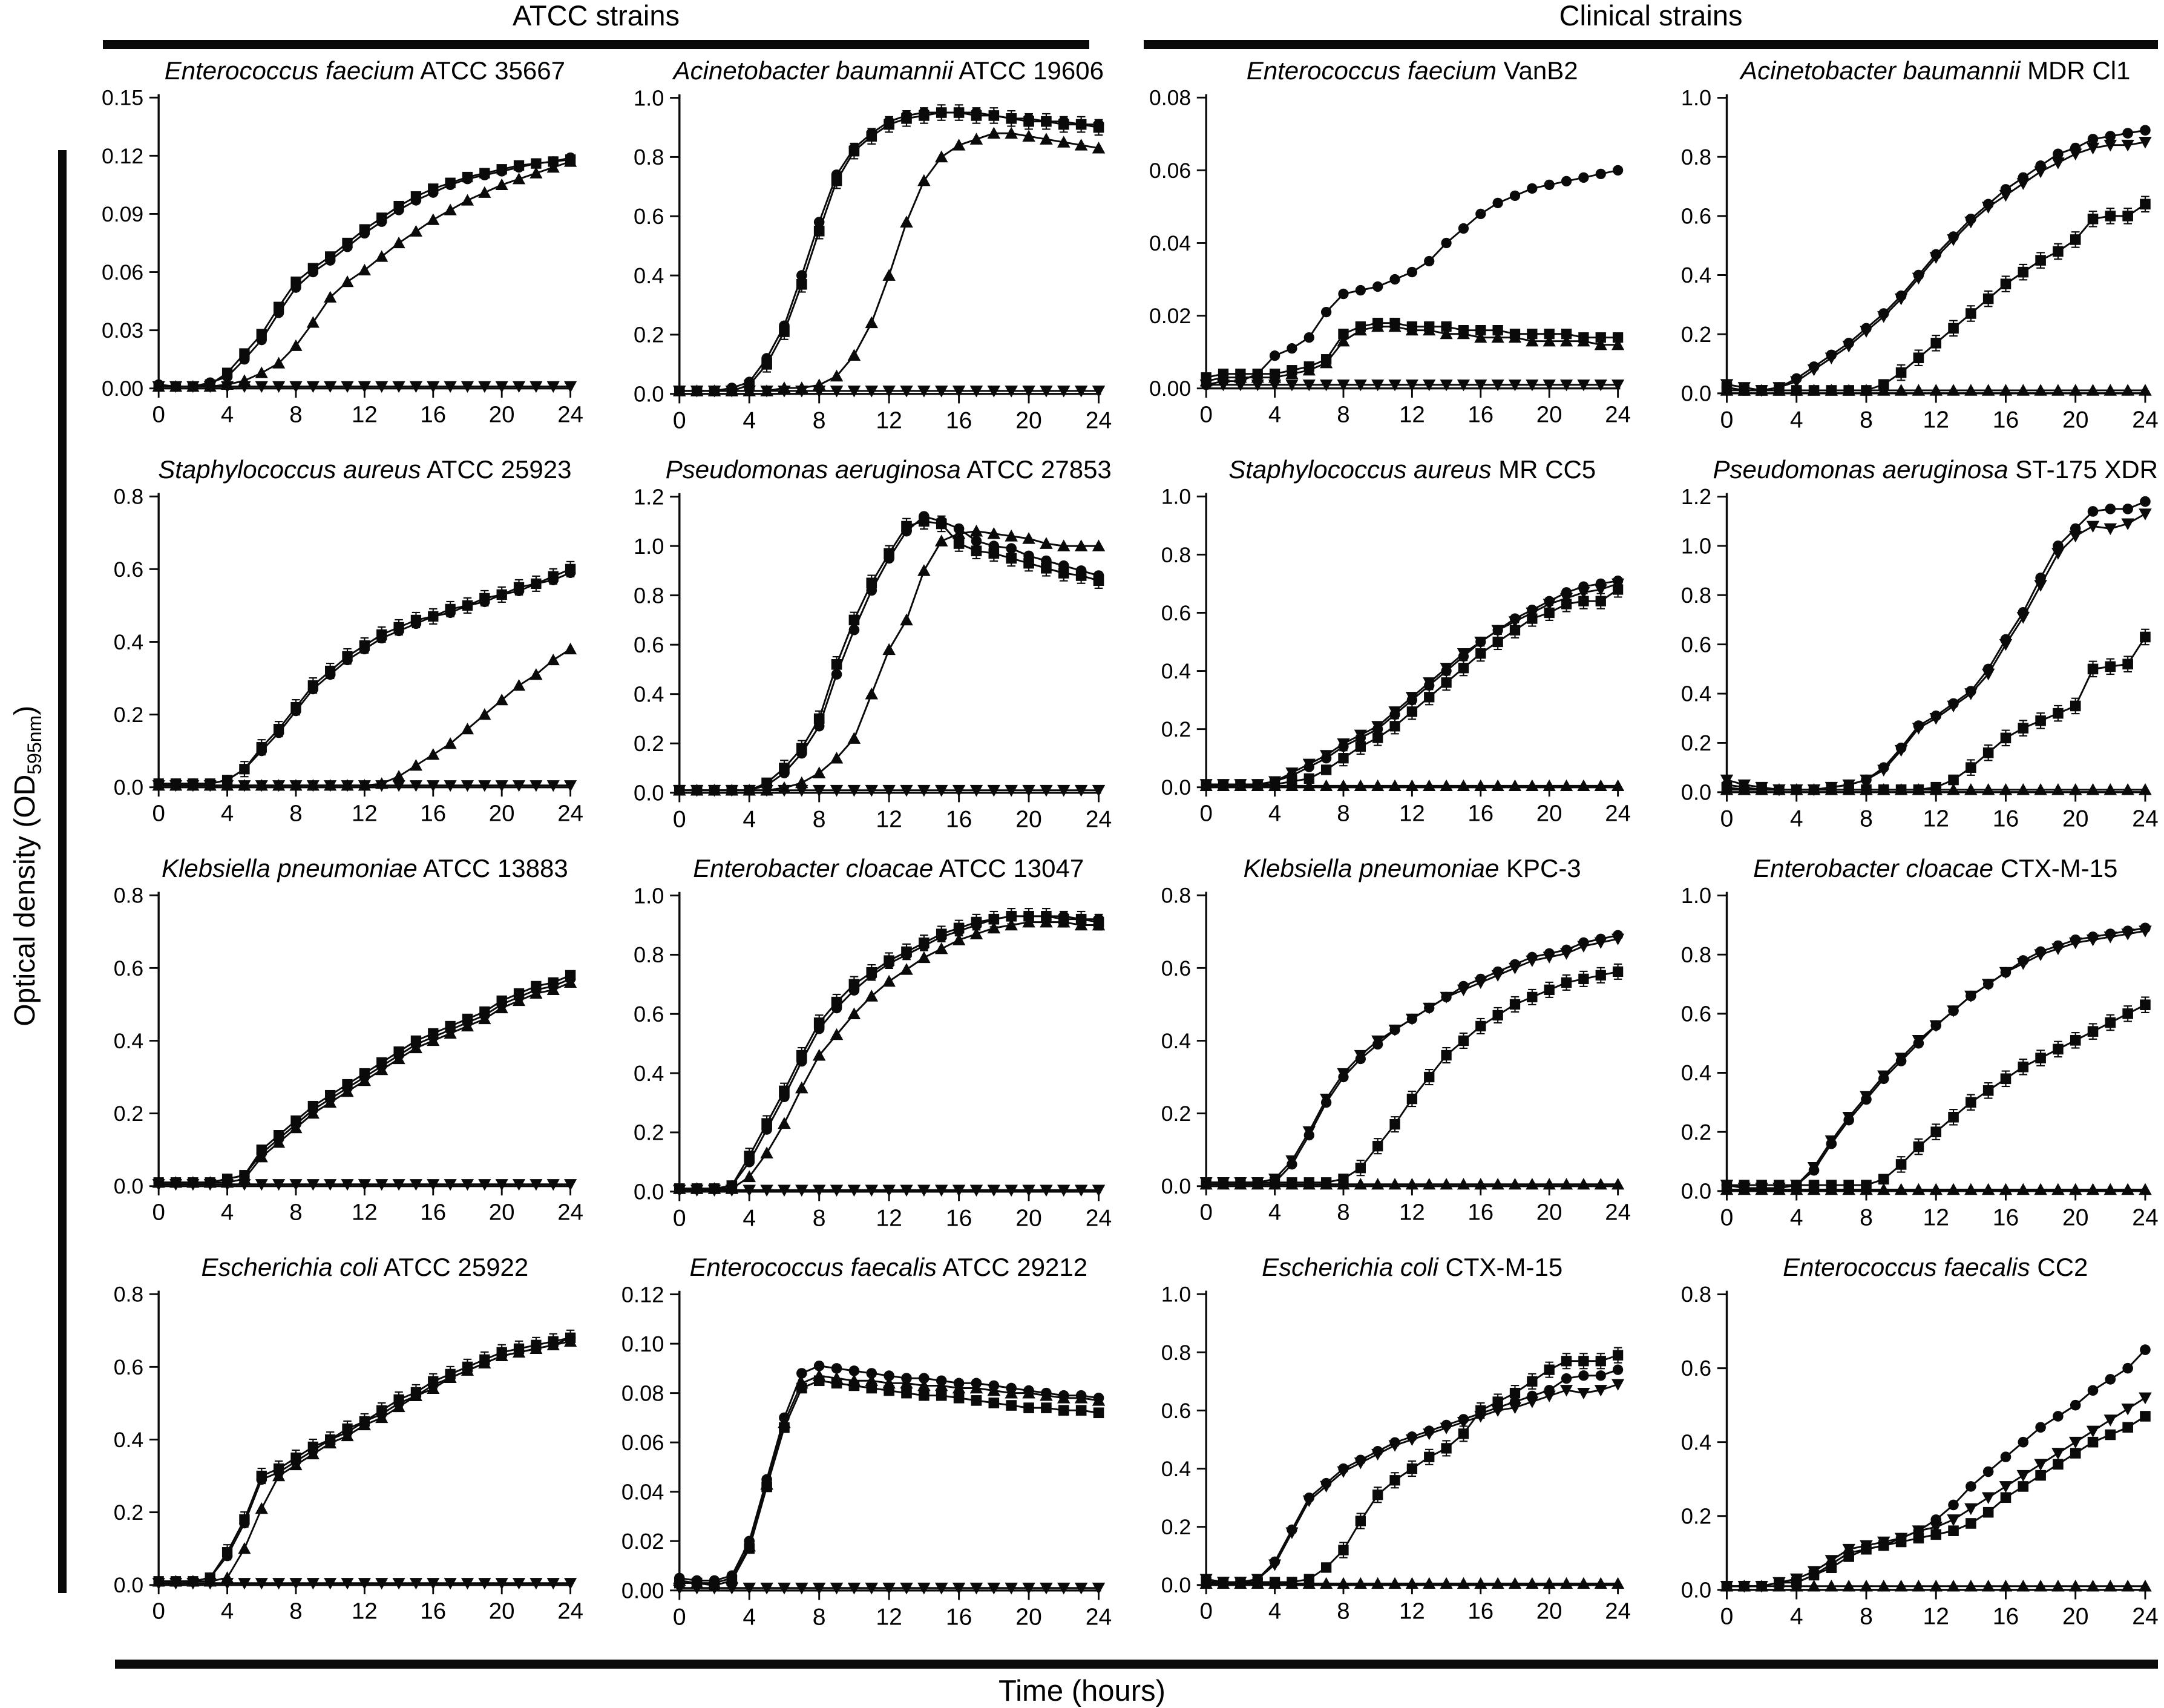 The image size is (2164, 1708). I want to click on plot-klebsiella-pneumoniae-kpc-3: 0.0 0.2 0.4 0.6 0.8 0 4 8 12 16 20 24, so click(1396, 1055).